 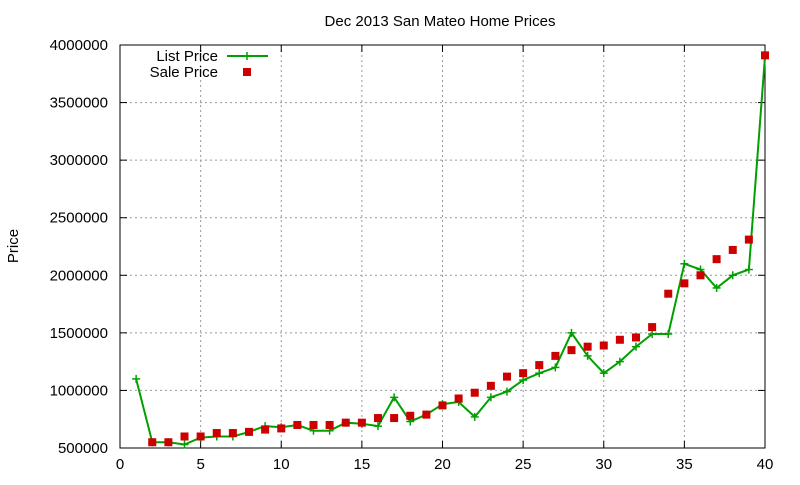 I want to click on x-tick-label: 25, so click(x=523, y=464).